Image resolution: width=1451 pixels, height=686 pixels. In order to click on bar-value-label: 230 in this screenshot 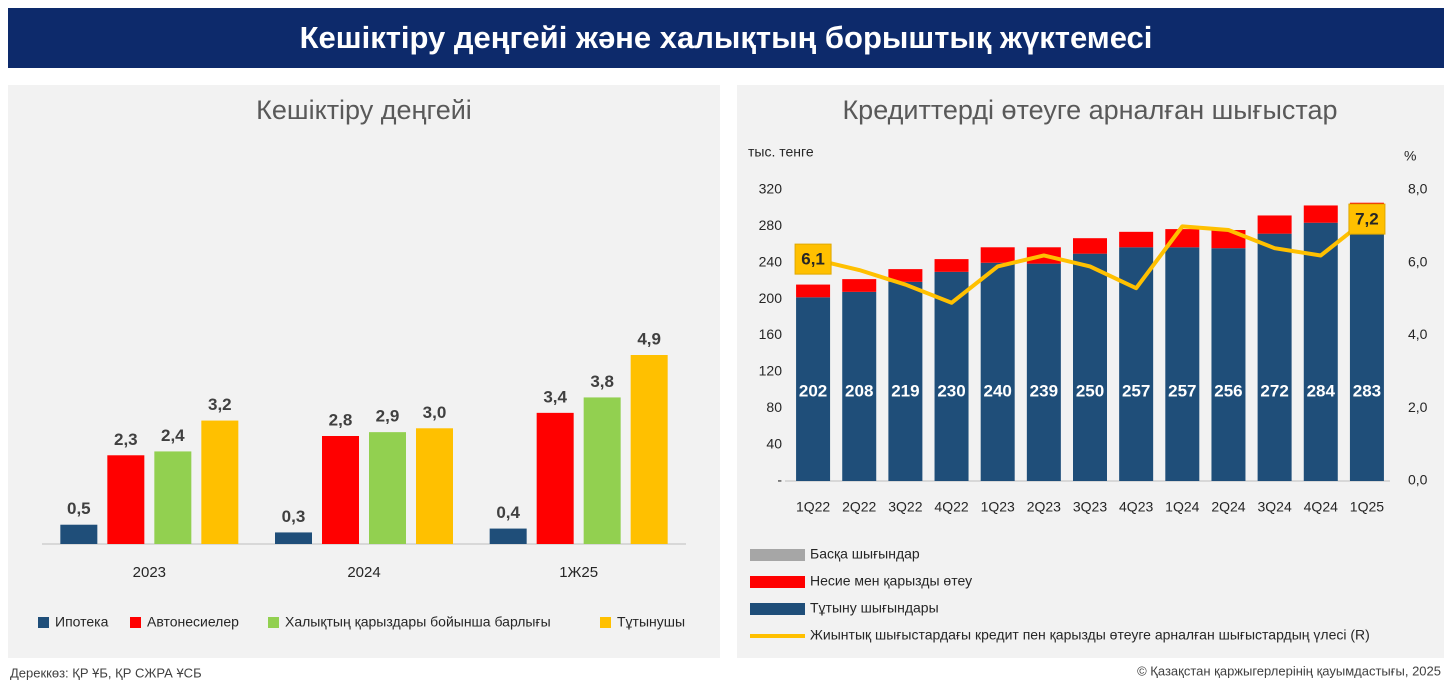, I will do `click(951, 390)`.